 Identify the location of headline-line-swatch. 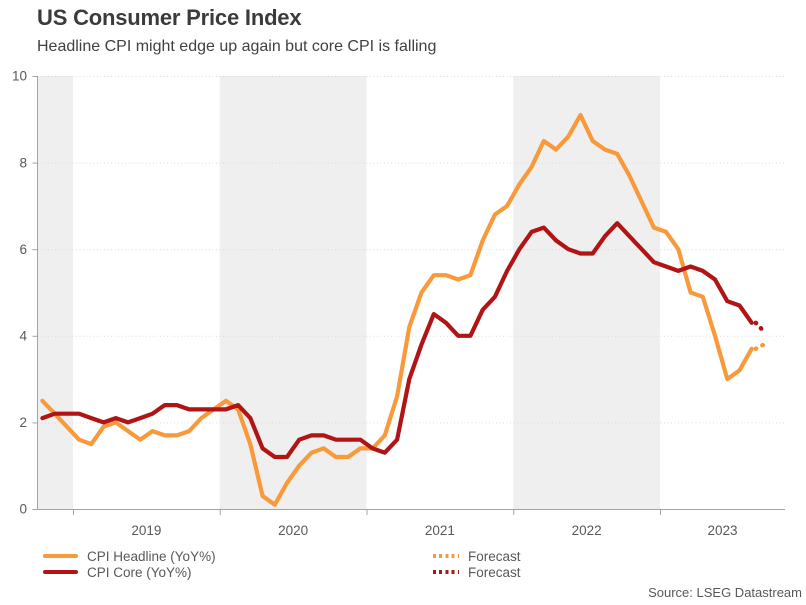
(60, 556).